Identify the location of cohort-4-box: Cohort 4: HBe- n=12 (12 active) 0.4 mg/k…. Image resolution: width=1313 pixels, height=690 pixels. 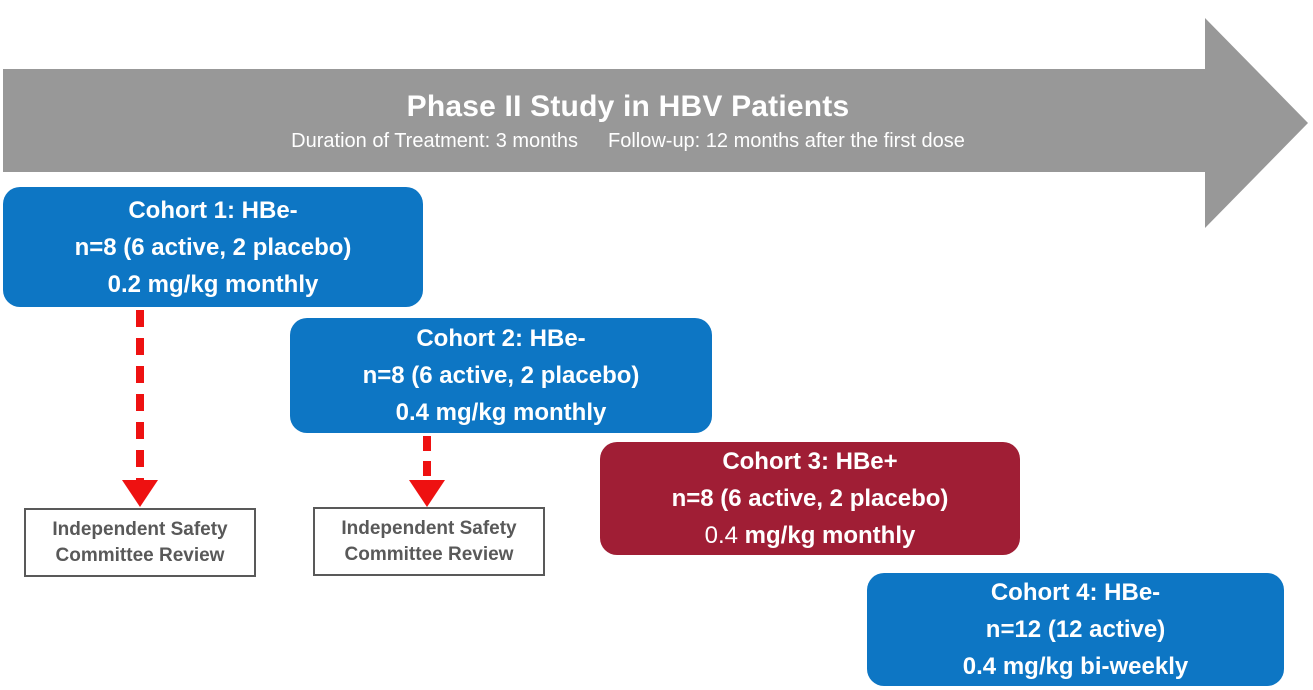
(1075, 629).